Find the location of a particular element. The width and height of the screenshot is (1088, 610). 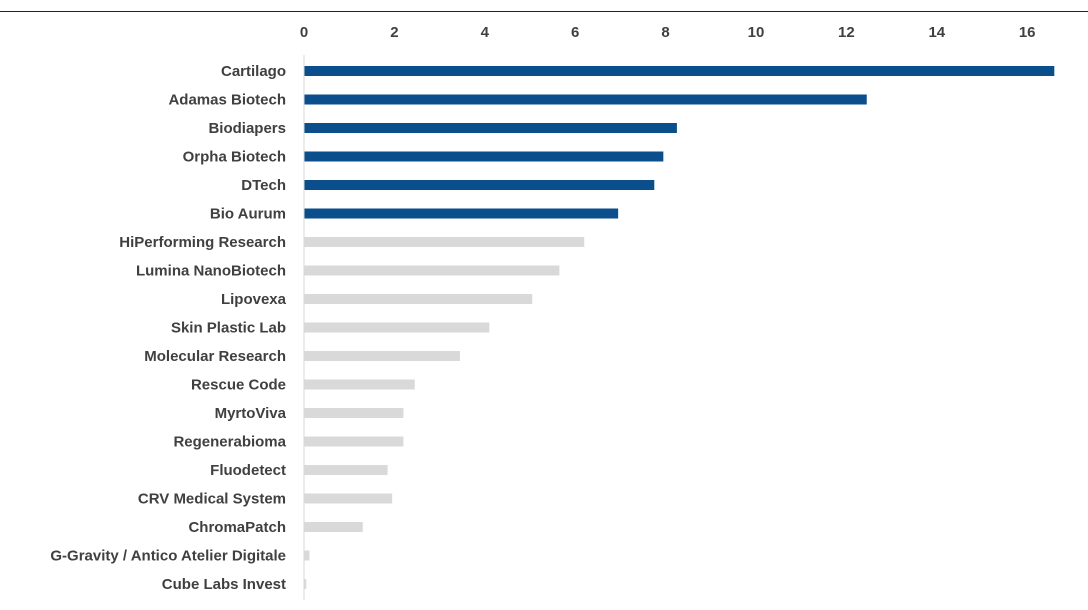

category-label: Rescue Code is located at coordinates (238, 385).